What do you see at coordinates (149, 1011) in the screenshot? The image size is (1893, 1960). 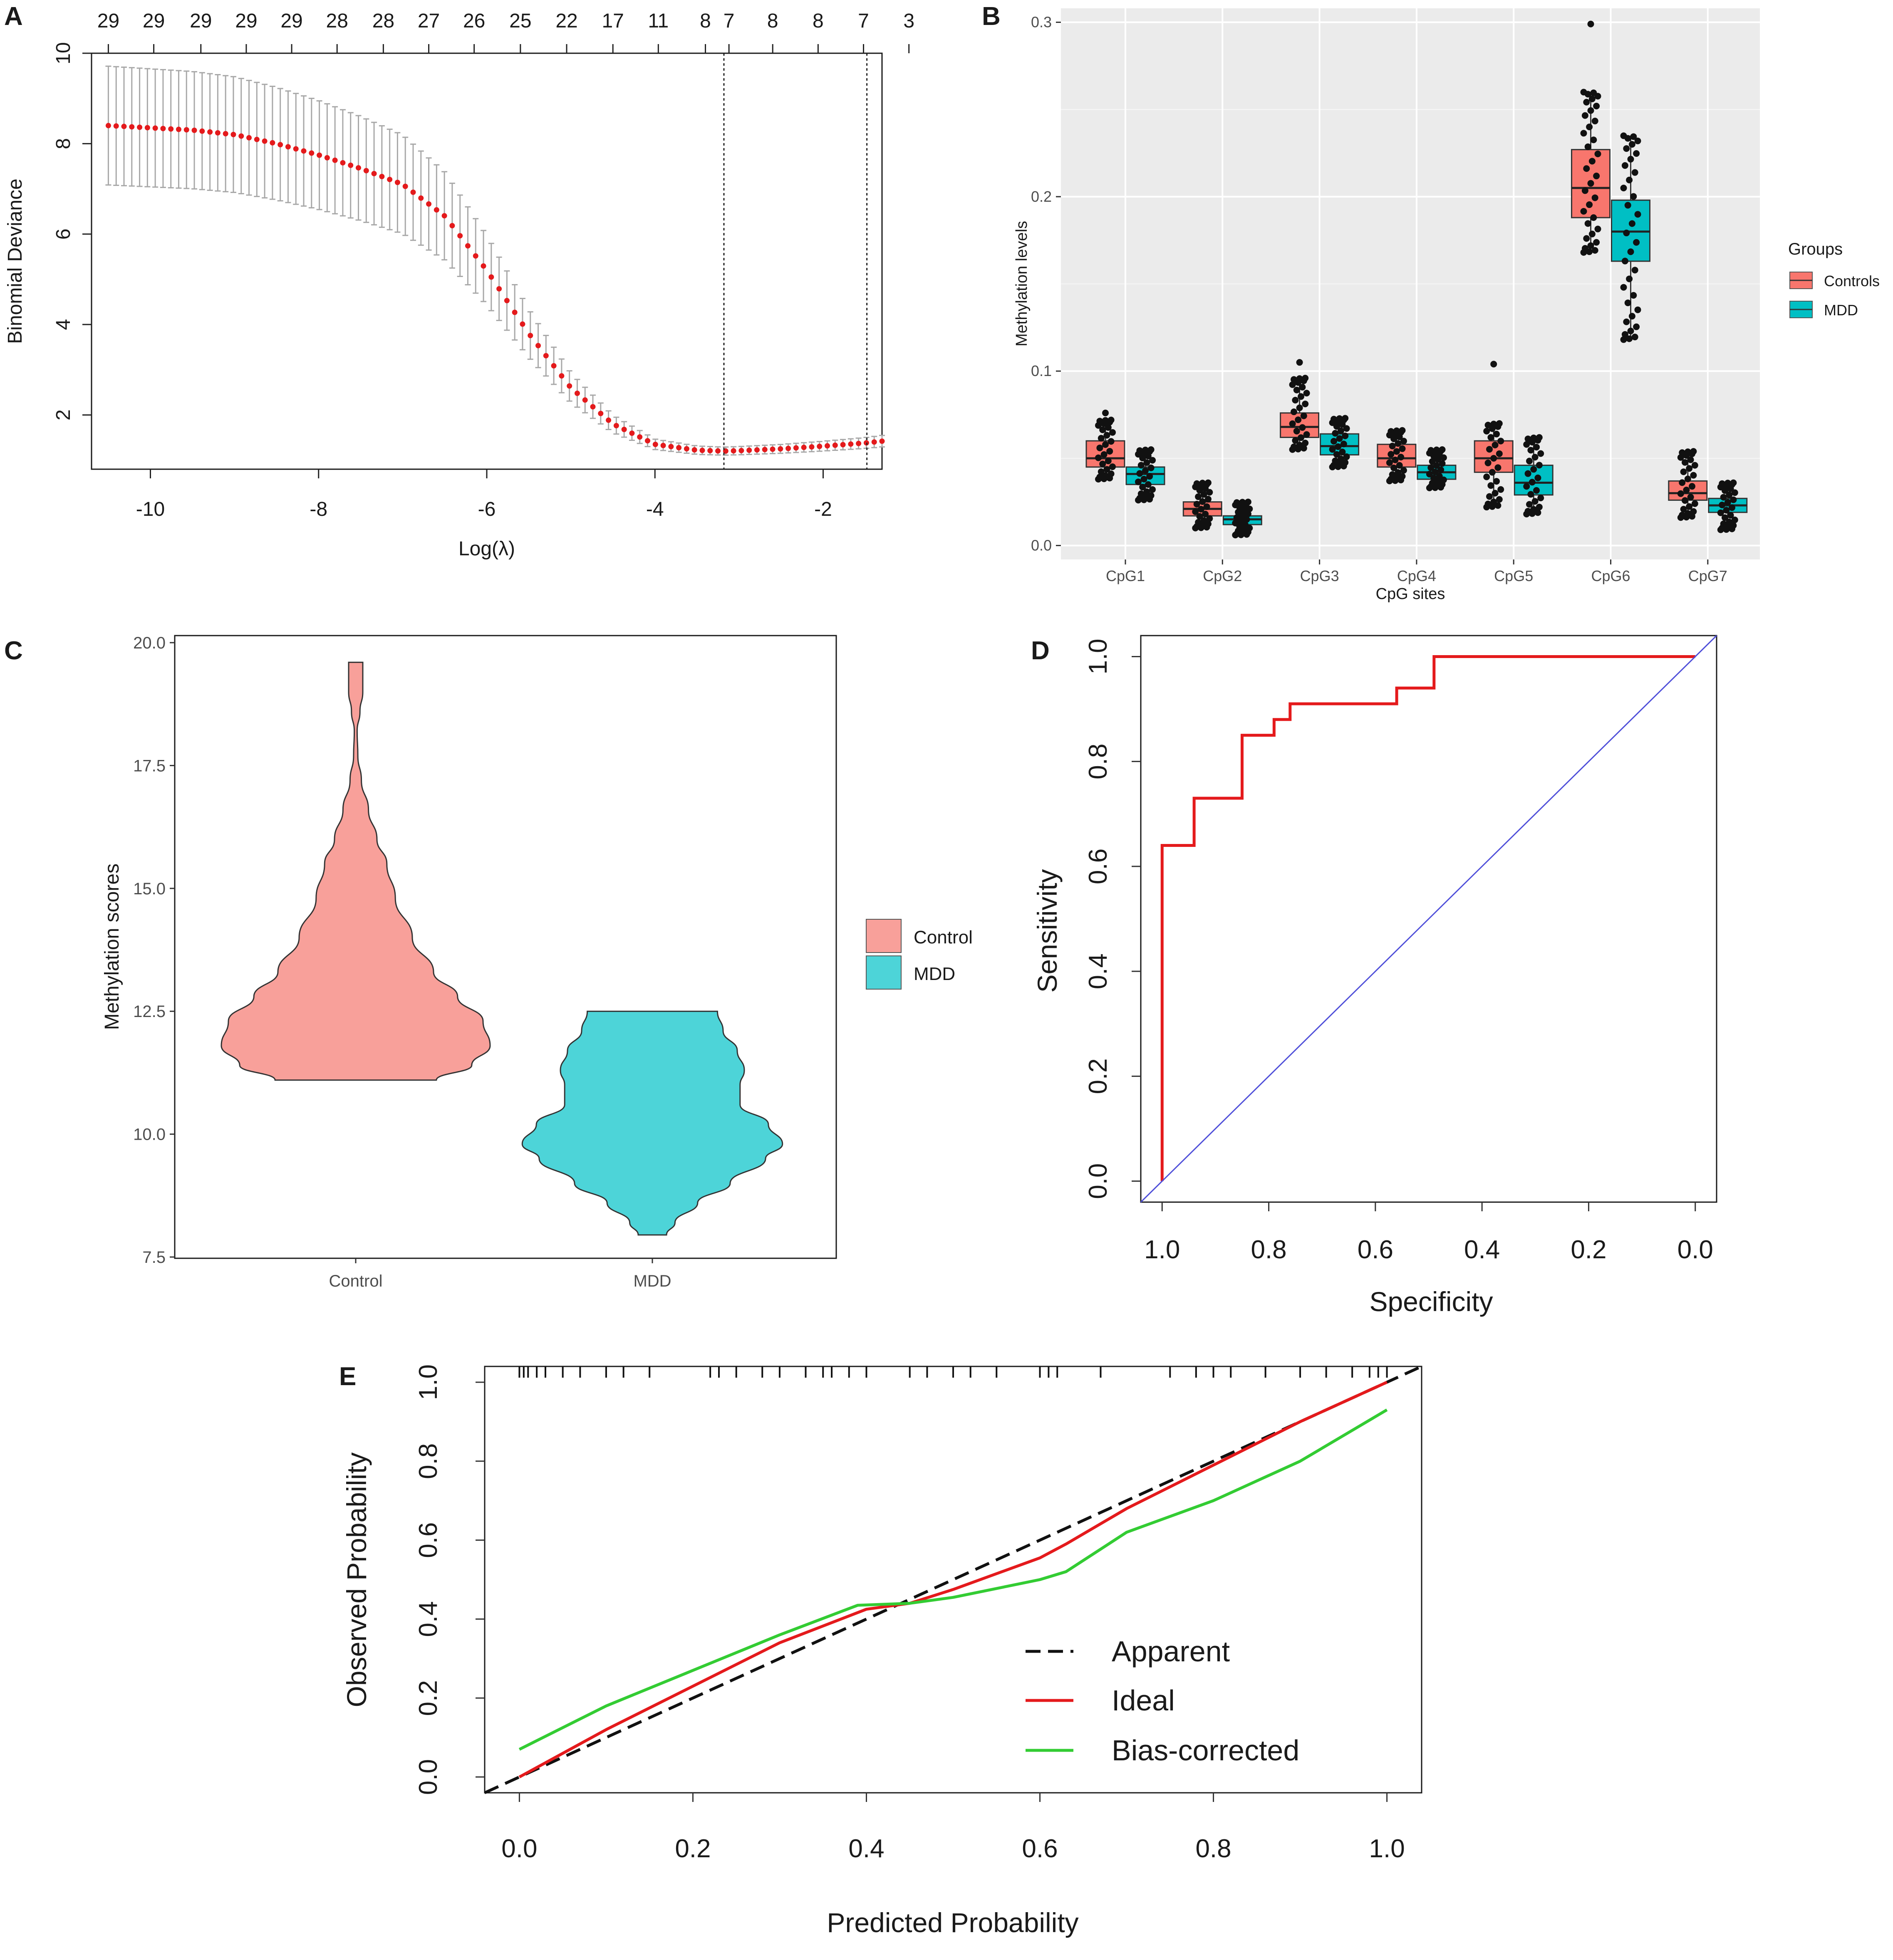 I see `y-tick-label: 12.5` at bounding box center [149, 1011].